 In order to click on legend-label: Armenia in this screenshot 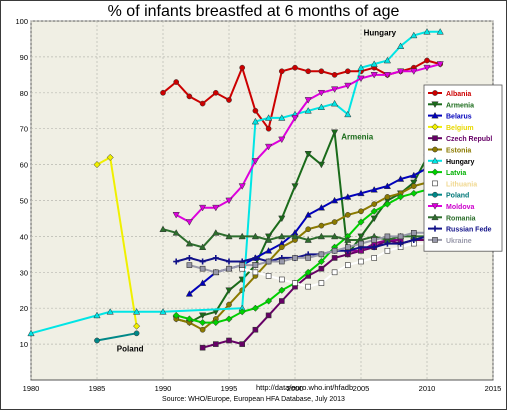, I will do `click(460, 105)`.